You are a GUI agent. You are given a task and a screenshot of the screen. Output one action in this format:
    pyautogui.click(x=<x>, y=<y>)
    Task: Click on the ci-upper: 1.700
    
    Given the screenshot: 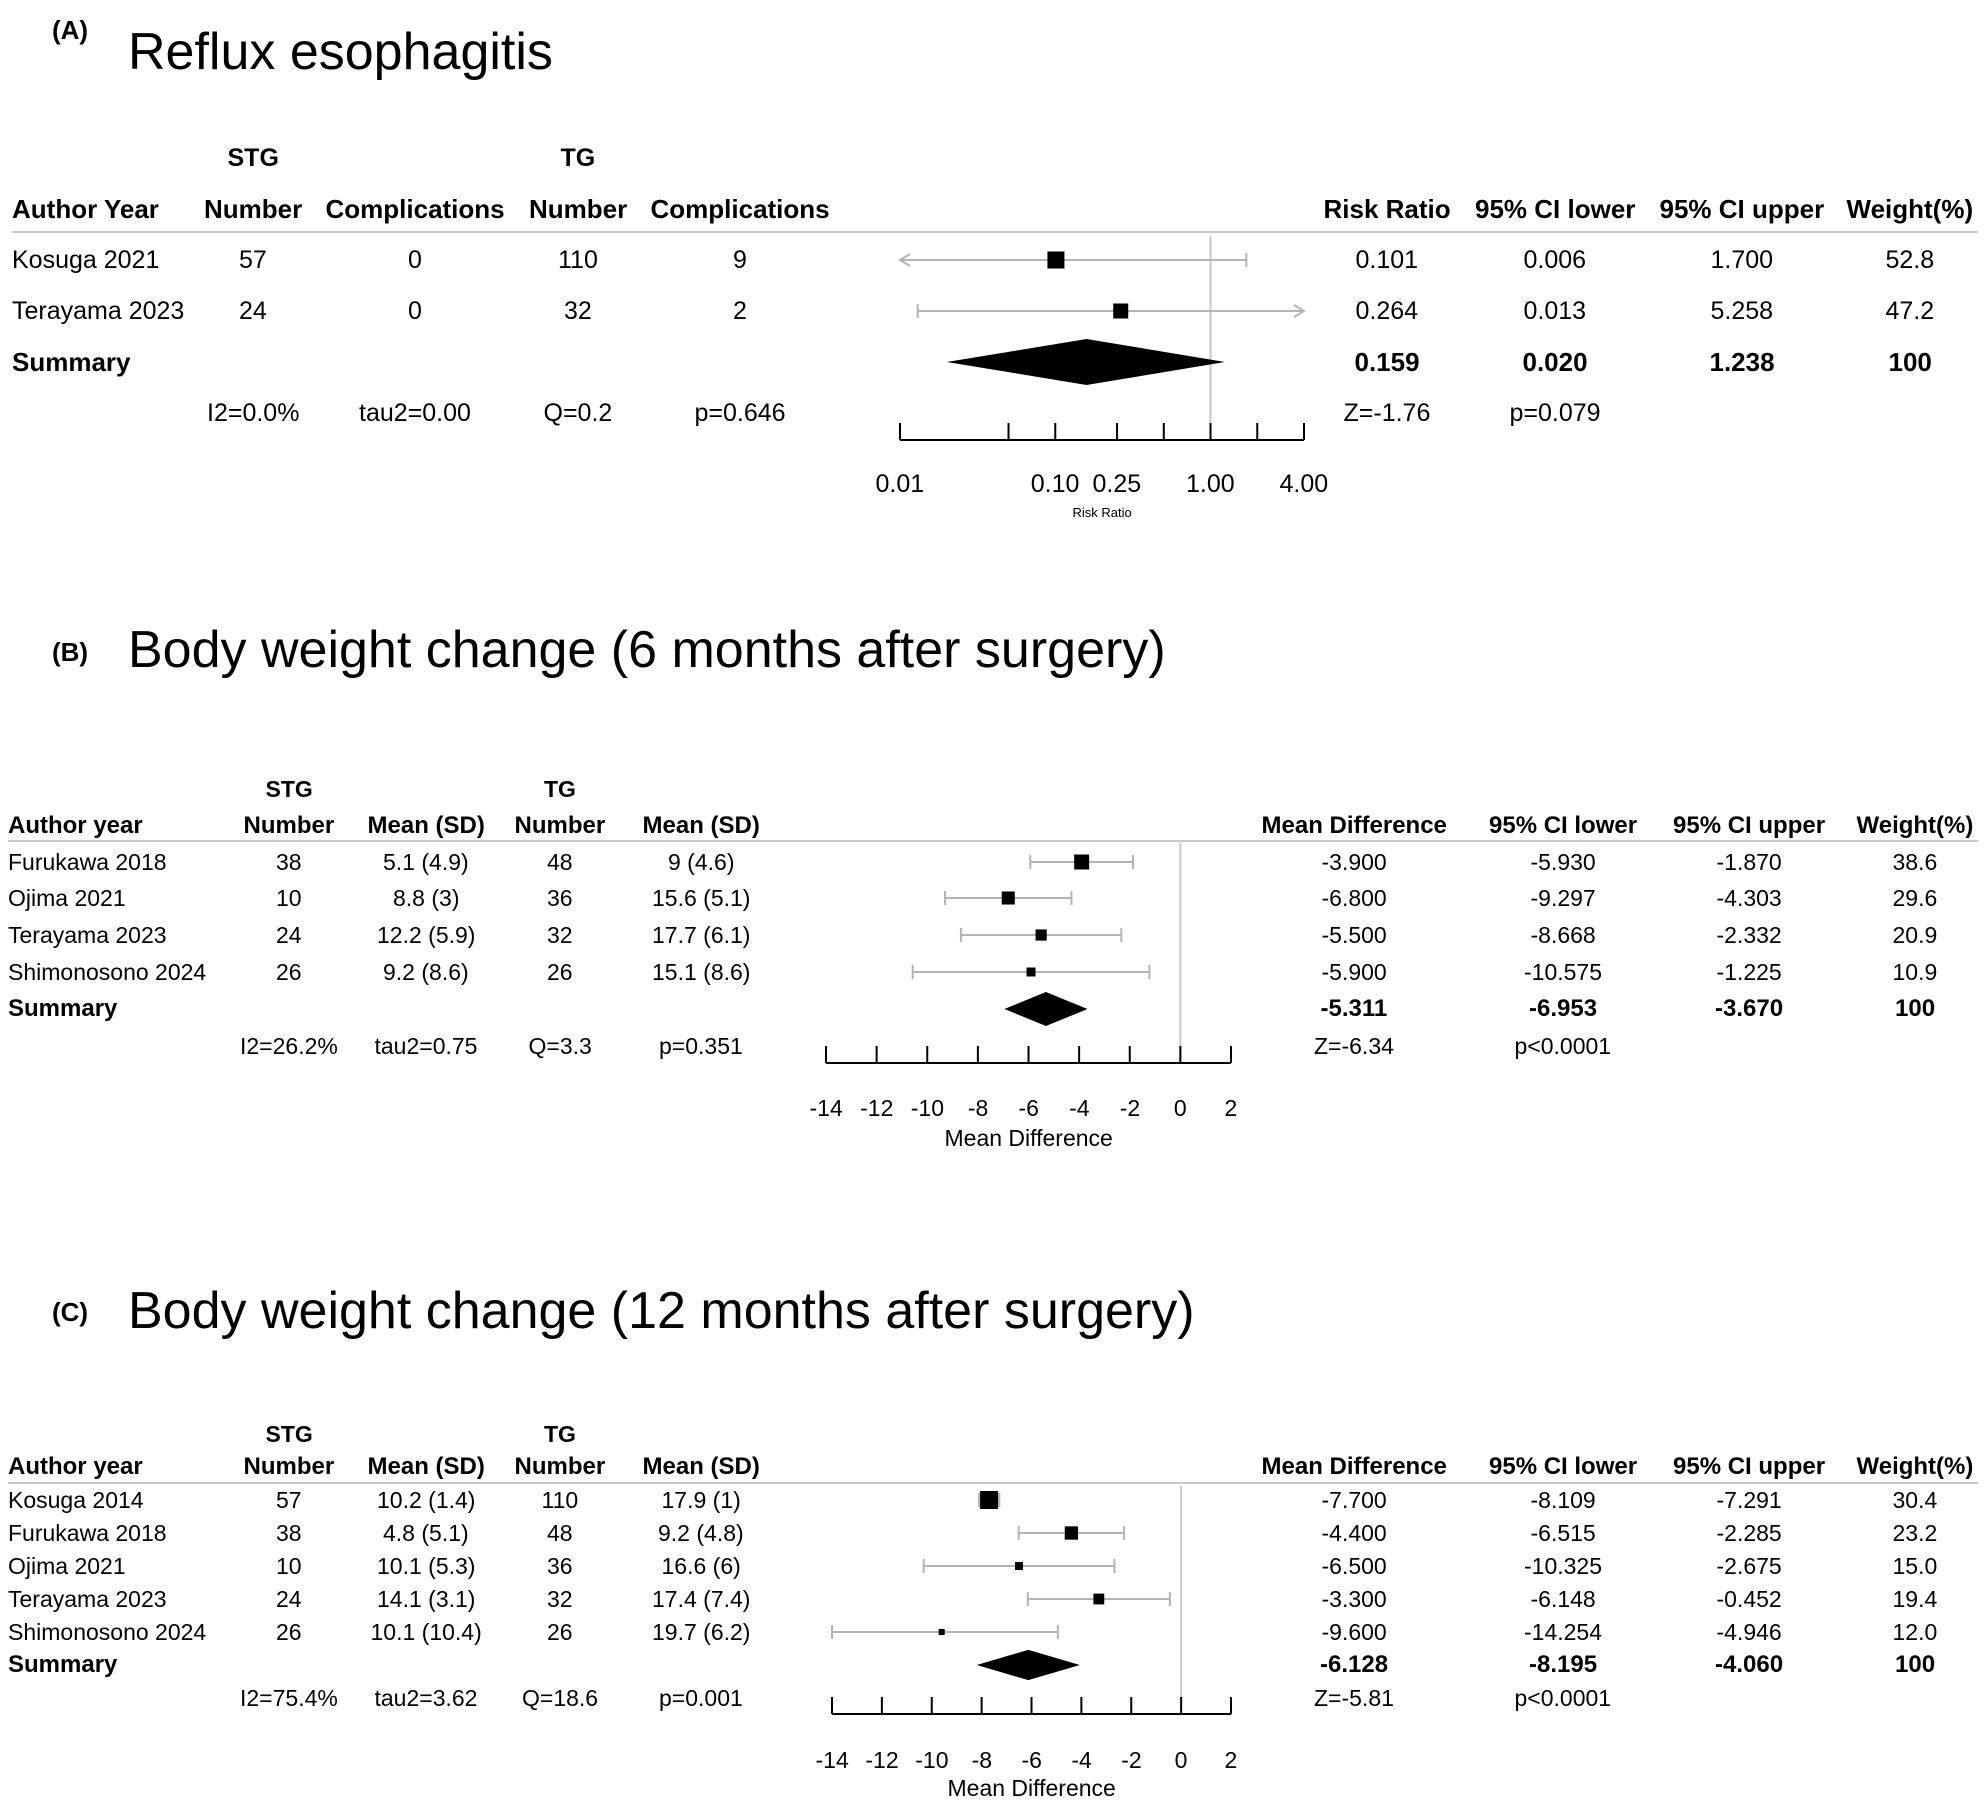 What is the action you would take?
    pyautogui.click(x=1742, y=259)
    